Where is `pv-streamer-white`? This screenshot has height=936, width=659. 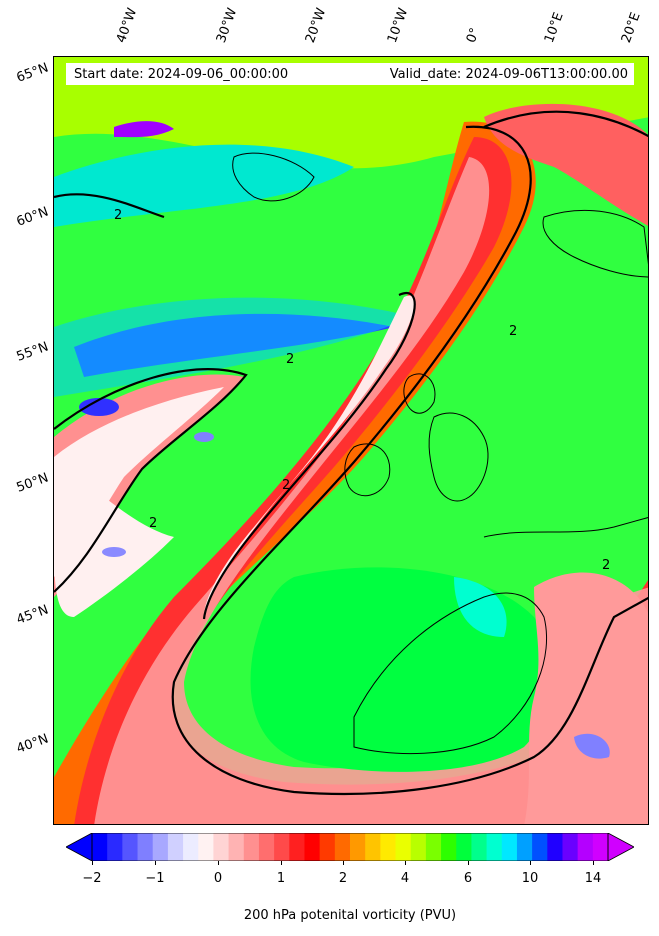
pv-streamer-white is located at coordinates (309, 456).